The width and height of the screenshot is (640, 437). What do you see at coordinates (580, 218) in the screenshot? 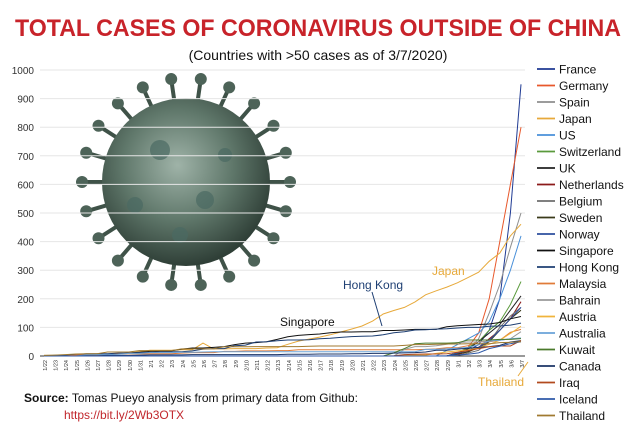
I see `legend-label: Sweden` at bounding box center [580, 218].